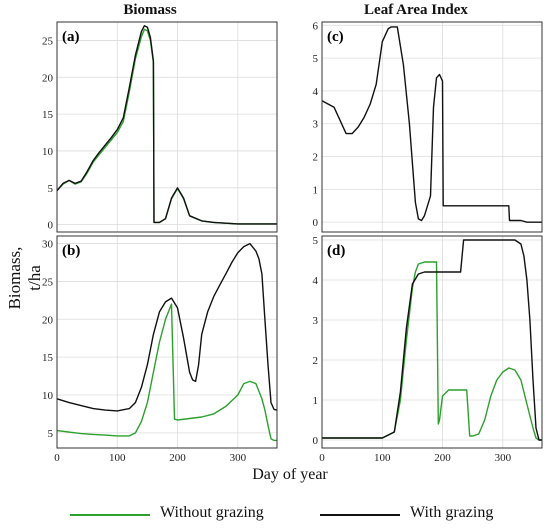  I want to click on y-axis-label: Biomass, t/ha, so click(24, 278).